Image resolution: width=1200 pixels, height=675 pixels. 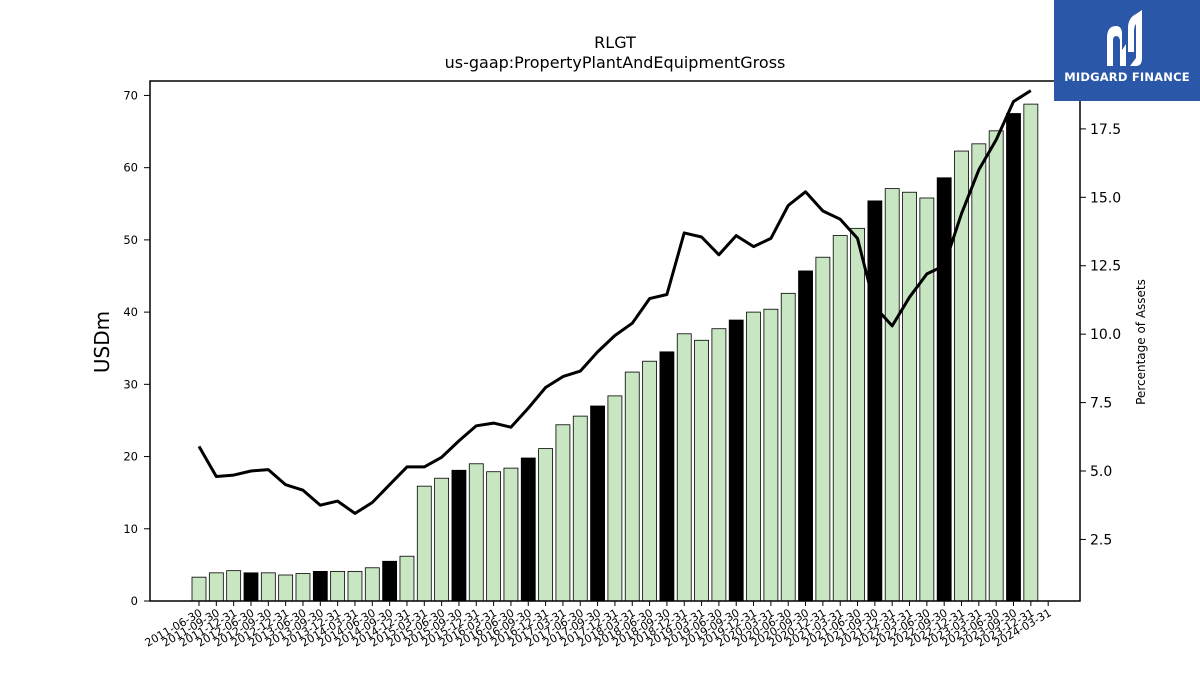 What do you see at coordinates (130, 312) in the screenshot?
I see `y-tick-label: 40` at bounding box center [130, 312].